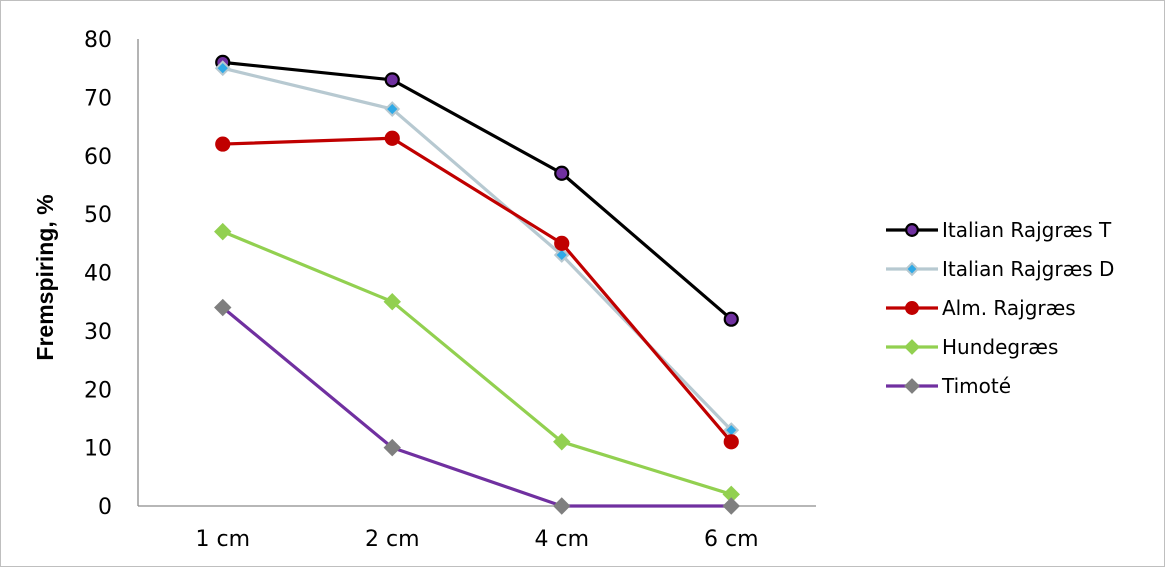 The height and width of the screenshot is (567, 1165). Describe the element at coordinates (1000, 347) in the screenshot. I see `legend-label: Hundegræs` at that location.